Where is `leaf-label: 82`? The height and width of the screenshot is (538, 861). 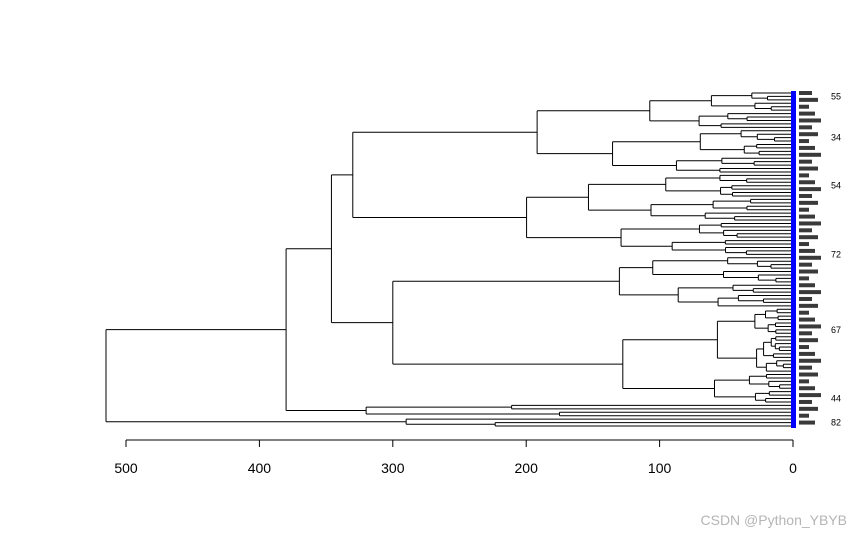 leaf-label: 82 is located at coordinates (836, 423).